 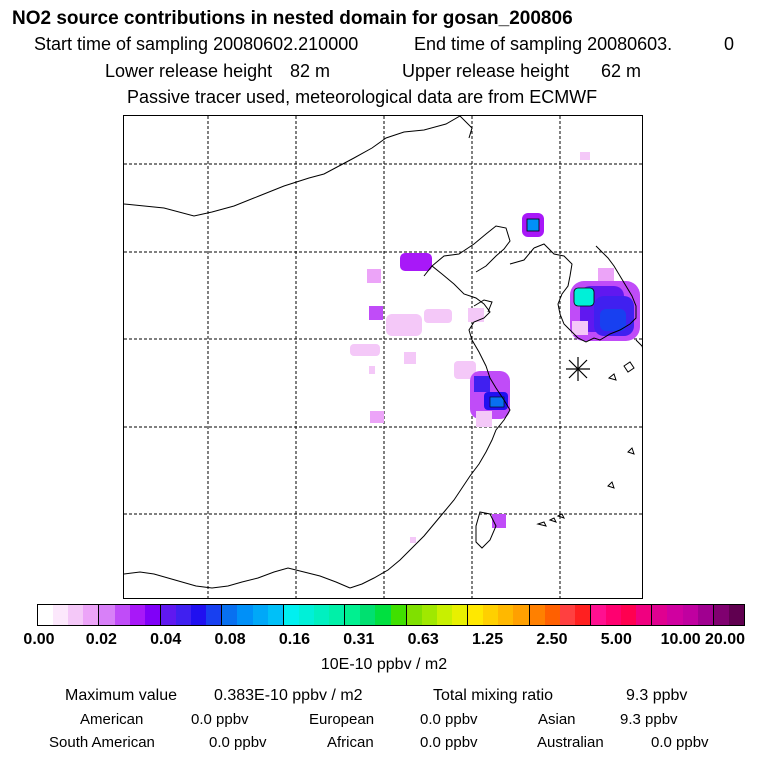 I want to click on colorbar-tick-label: 1.25, so click(x=487, y=639).